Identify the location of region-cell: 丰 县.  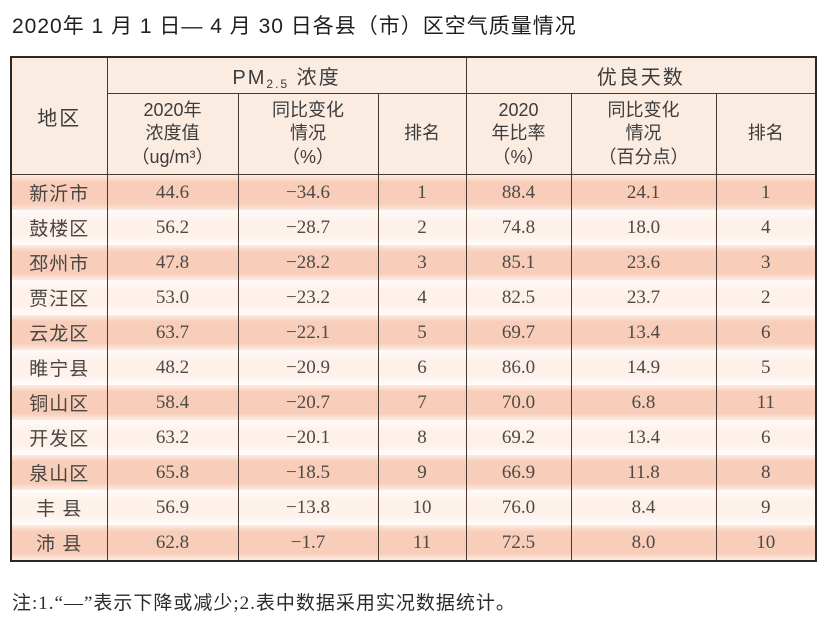
(59, 507).